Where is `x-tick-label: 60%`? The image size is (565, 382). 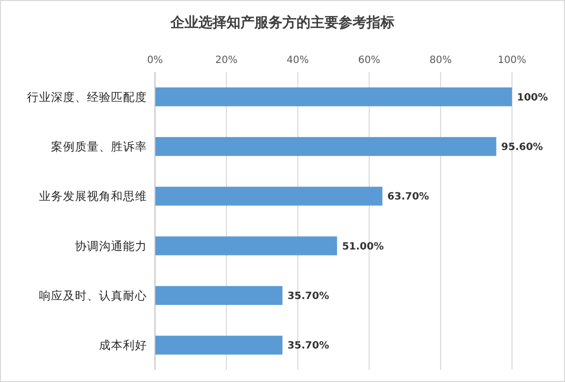
x-tick-label: 60% is located at coordinates (369, 60).